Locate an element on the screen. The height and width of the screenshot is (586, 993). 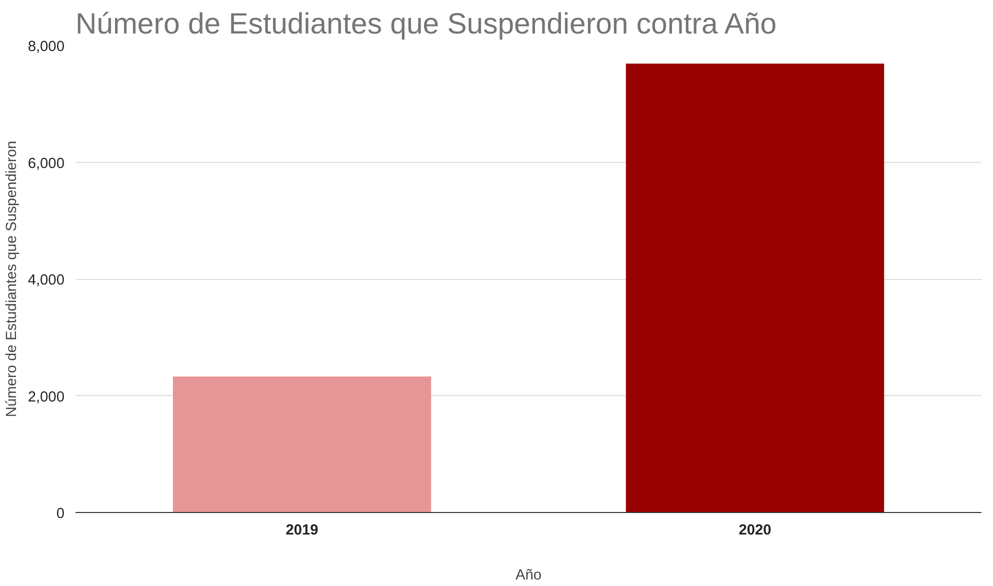
y-tick-label: 2,000 is located at coordinates (46, 397).